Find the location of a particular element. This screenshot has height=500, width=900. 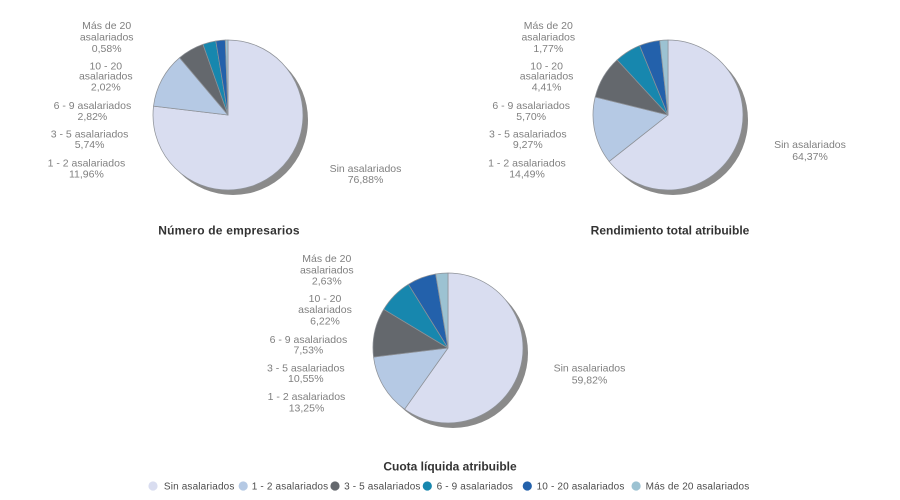

svg-text: Cuota líquida atribuible is located at coordinates (450, 466).